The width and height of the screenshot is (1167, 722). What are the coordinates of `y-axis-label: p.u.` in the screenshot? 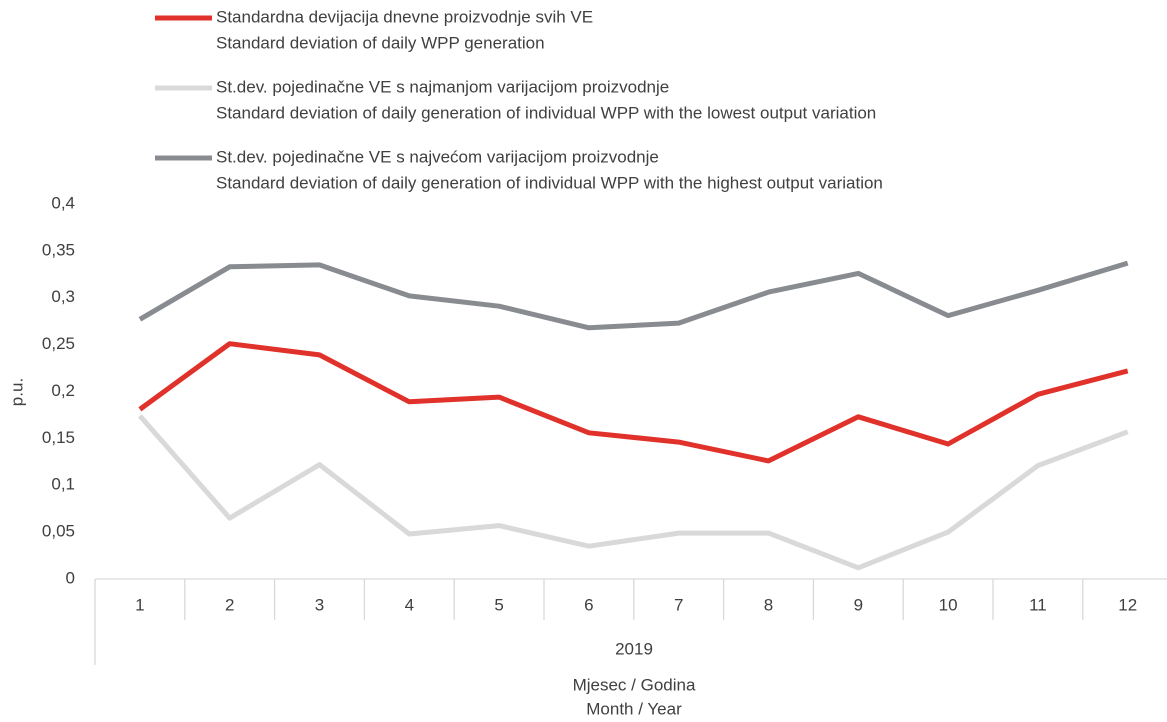 It's located at (16, 392).